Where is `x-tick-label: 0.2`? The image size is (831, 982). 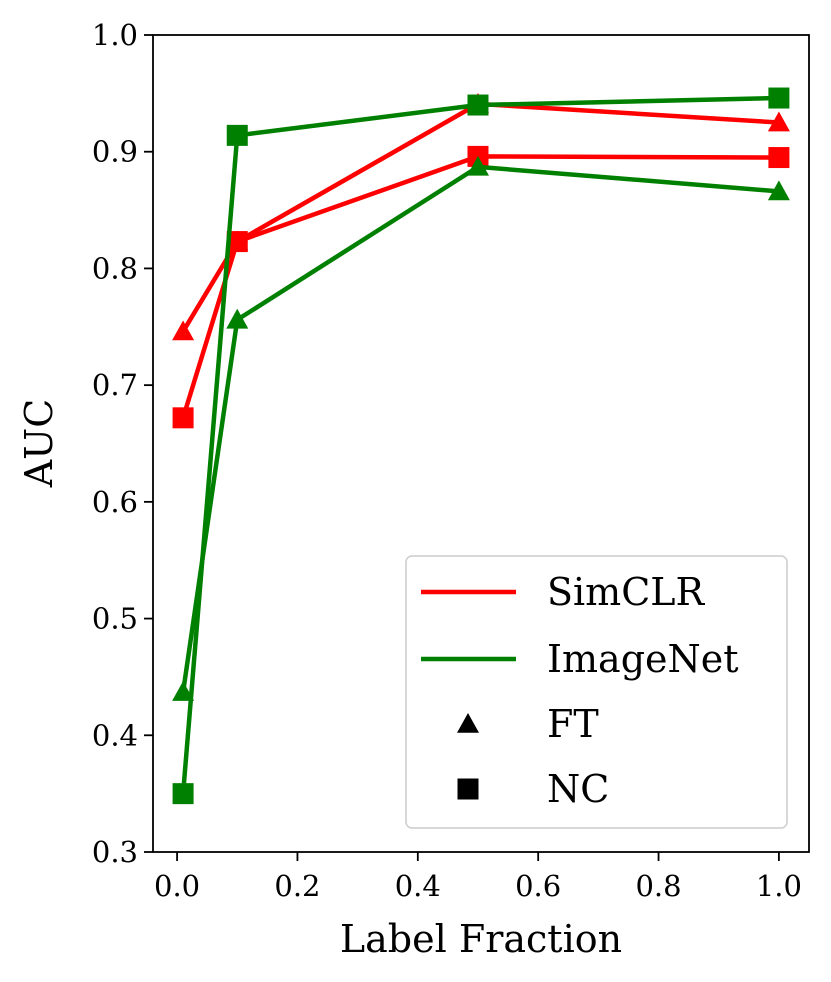 x-tick-label: 0.2 is located at coordinates (297, 886).